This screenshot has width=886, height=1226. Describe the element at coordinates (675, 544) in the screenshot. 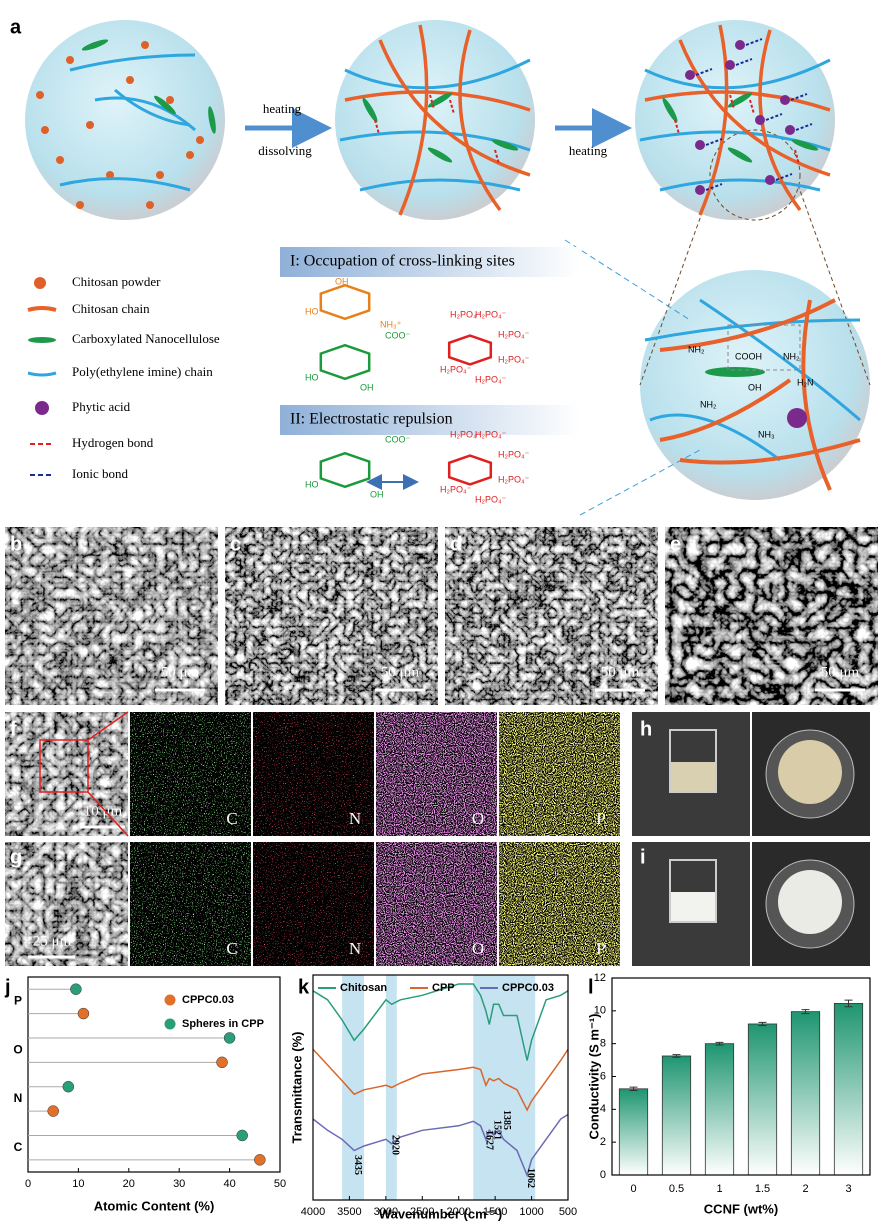

I see `panel-letter: e` at that location.